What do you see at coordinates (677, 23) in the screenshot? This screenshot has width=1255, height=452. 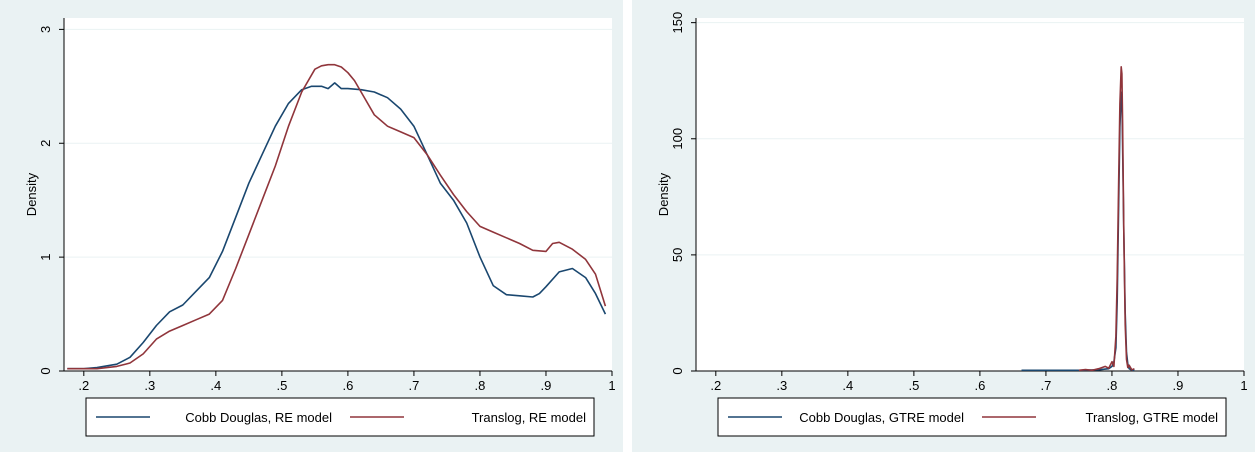 I see `y-tick-label: 150` at bounding box center [677, 23].